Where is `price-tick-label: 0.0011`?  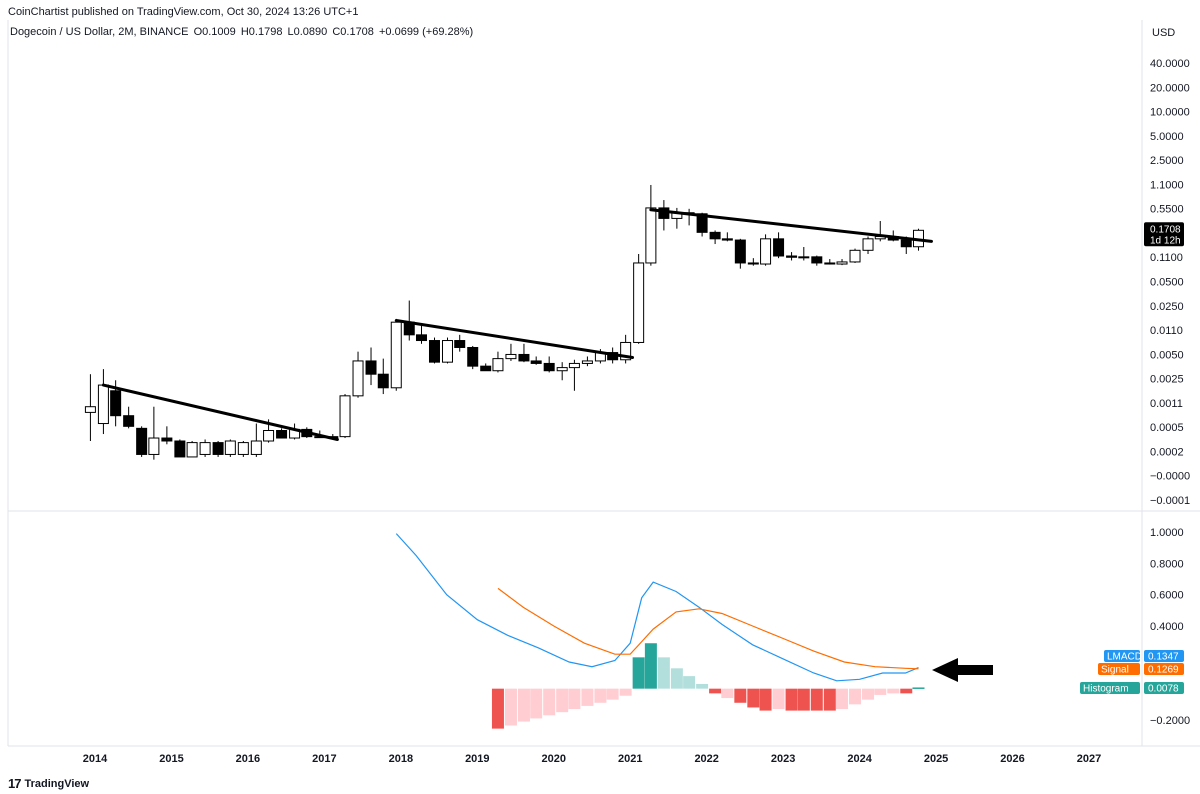
price-tick-label: 0.0011 is located at coordinates (1166, 404).